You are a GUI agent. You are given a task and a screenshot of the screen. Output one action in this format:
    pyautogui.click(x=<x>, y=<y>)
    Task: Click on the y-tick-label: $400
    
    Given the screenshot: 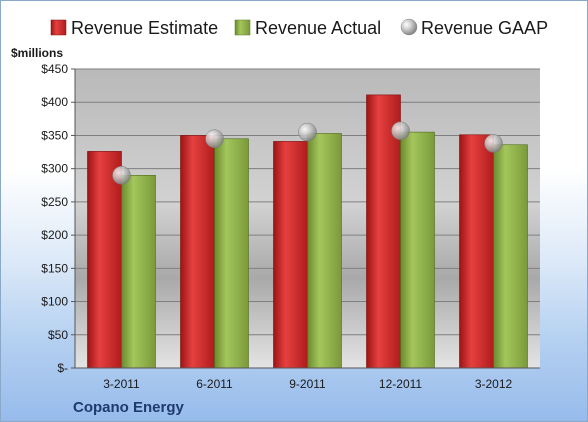 What is the action you would take?
    pyautogui.click(x=54, y=102)
    